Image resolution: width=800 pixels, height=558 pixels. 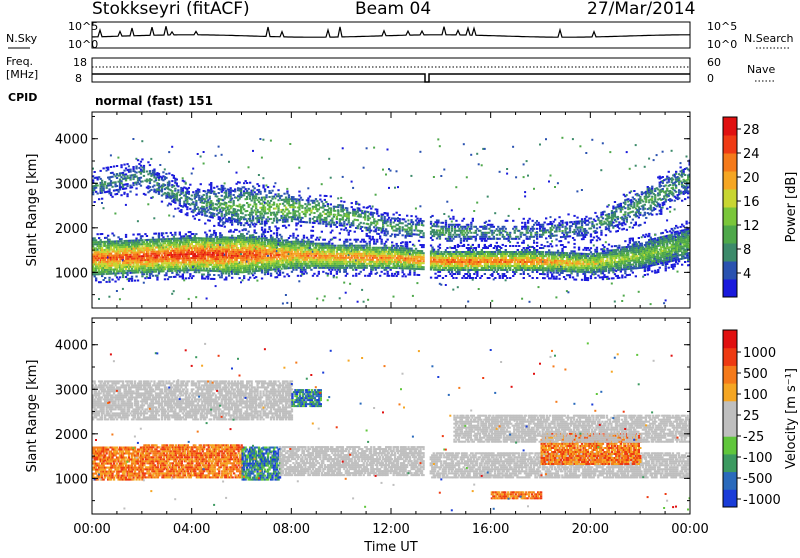 What do you see at coordinates (710, 78) in the screenshot?
I see `nave-tick-bottom: 0` at bounding box center [710, 78].